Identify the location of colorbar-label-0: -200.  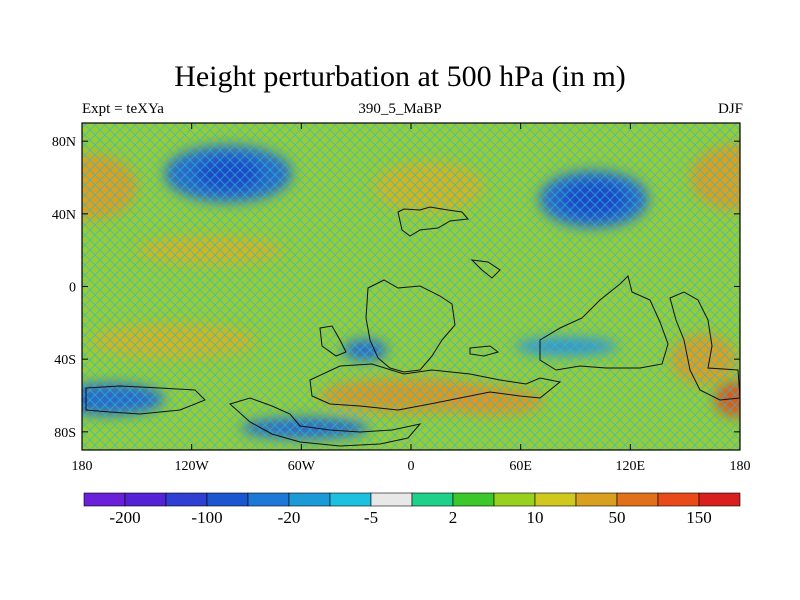
(124, 517).